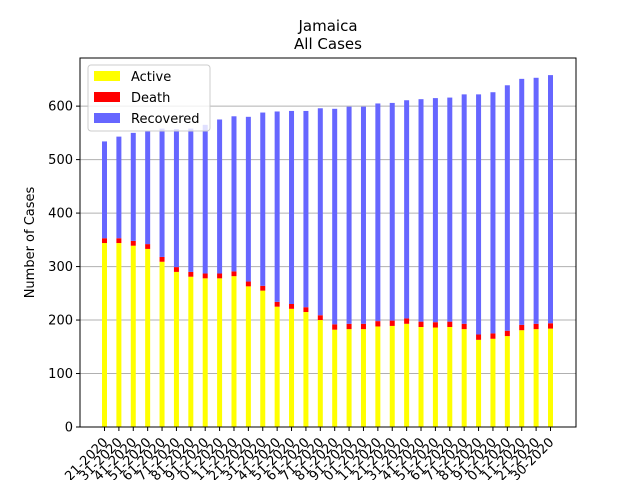  What do you see at coordinates (328, 26) in the screenshot?
I see `chart-title: Jamaica` at bounding box center [328, 26].